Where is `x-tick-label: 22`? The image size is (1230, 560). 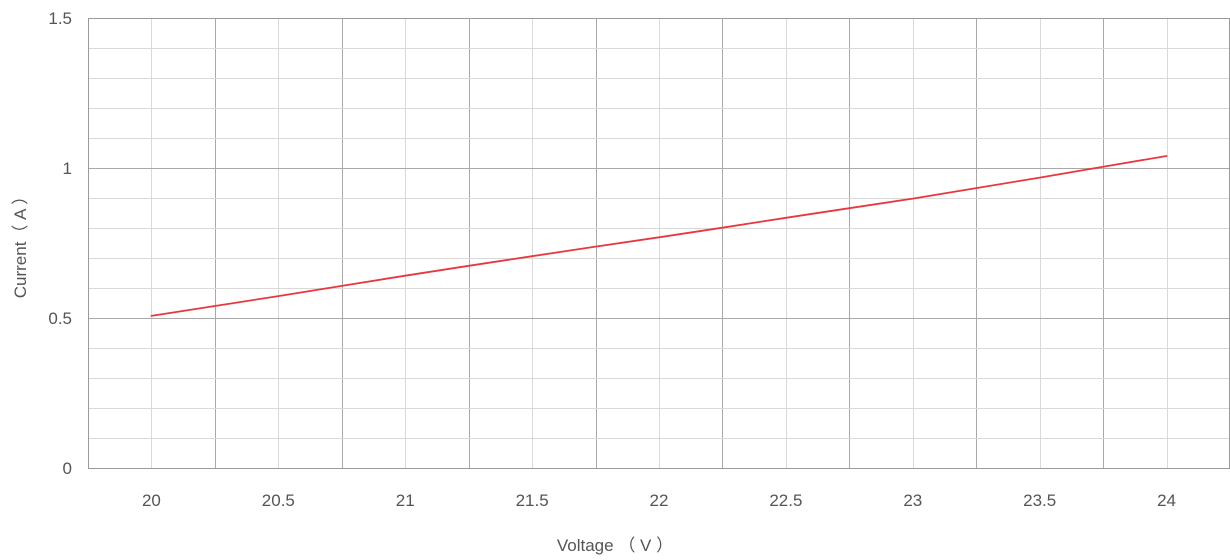 x-tick-label: 22 is located at coordinates (659, 500).